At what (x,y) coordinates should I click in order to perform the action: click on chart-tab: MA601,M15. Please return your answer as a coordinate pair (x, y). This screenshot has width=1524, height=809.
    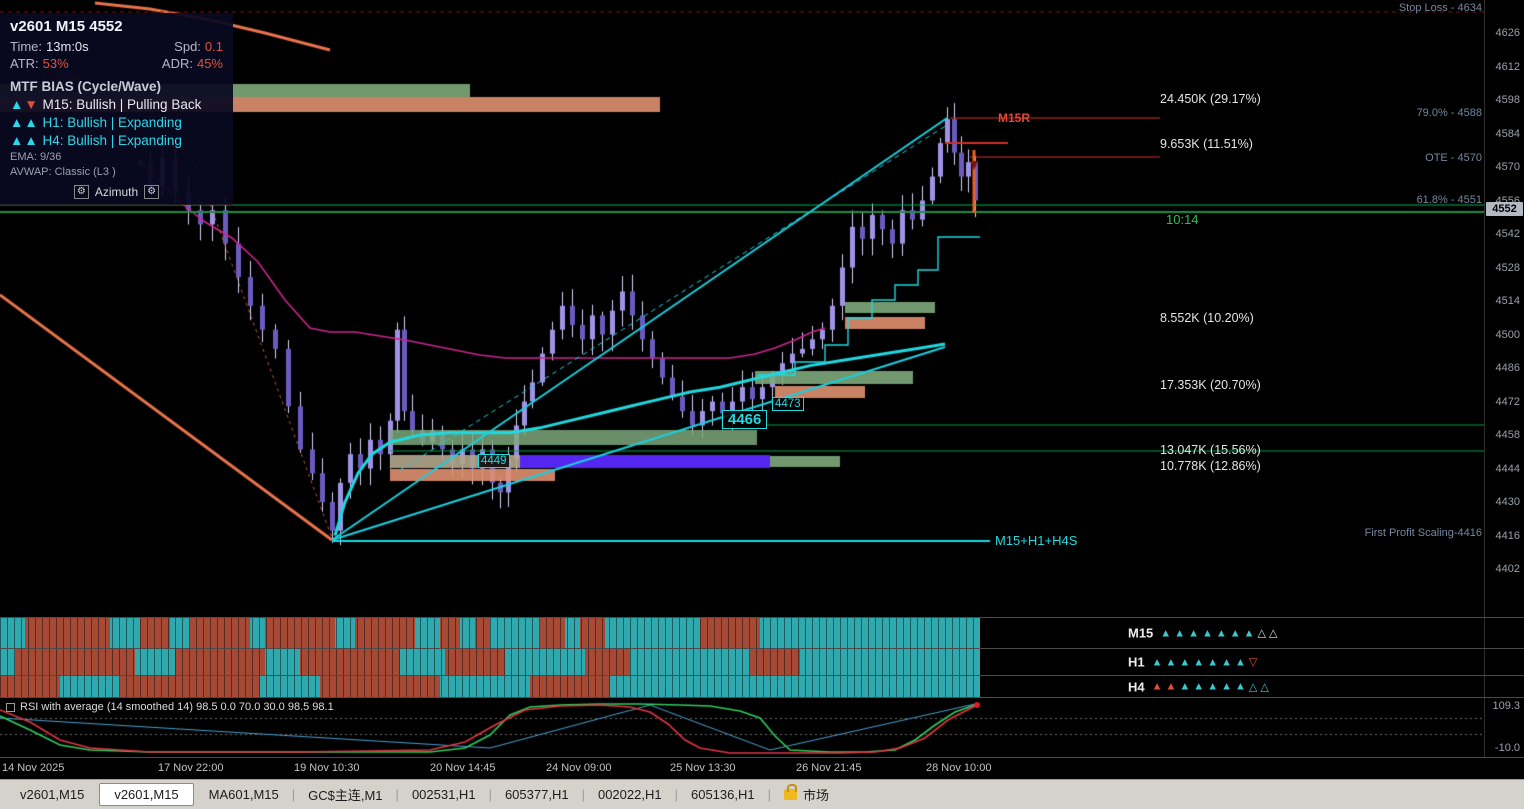
    Looking at the image, I should click on (243, 794).